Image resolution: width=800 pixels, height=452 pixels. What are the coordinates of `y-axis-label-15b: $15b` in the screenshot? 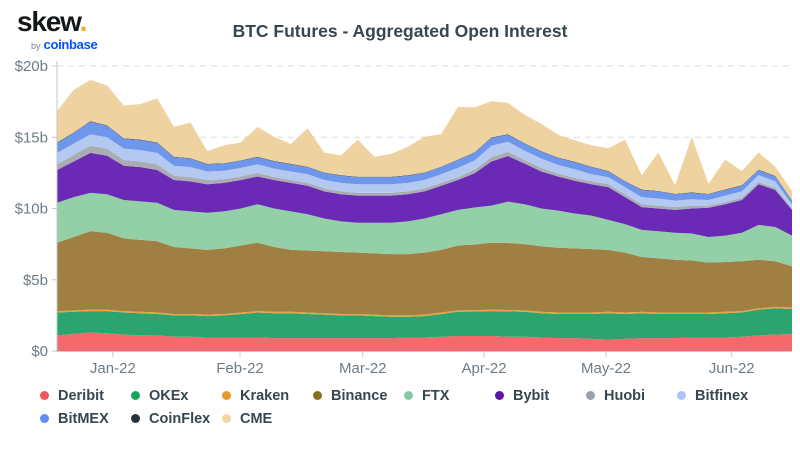 It's located at (31, 137).